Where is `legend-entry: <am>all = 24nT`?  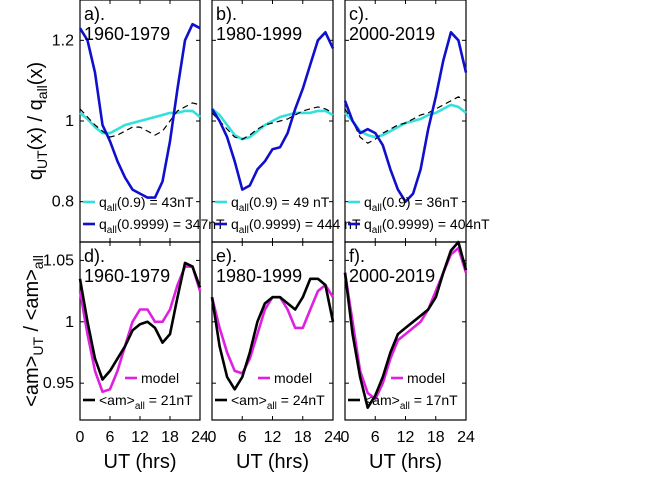 legend-entry: <am>all = 24nT is located at coordinates (278, 402).